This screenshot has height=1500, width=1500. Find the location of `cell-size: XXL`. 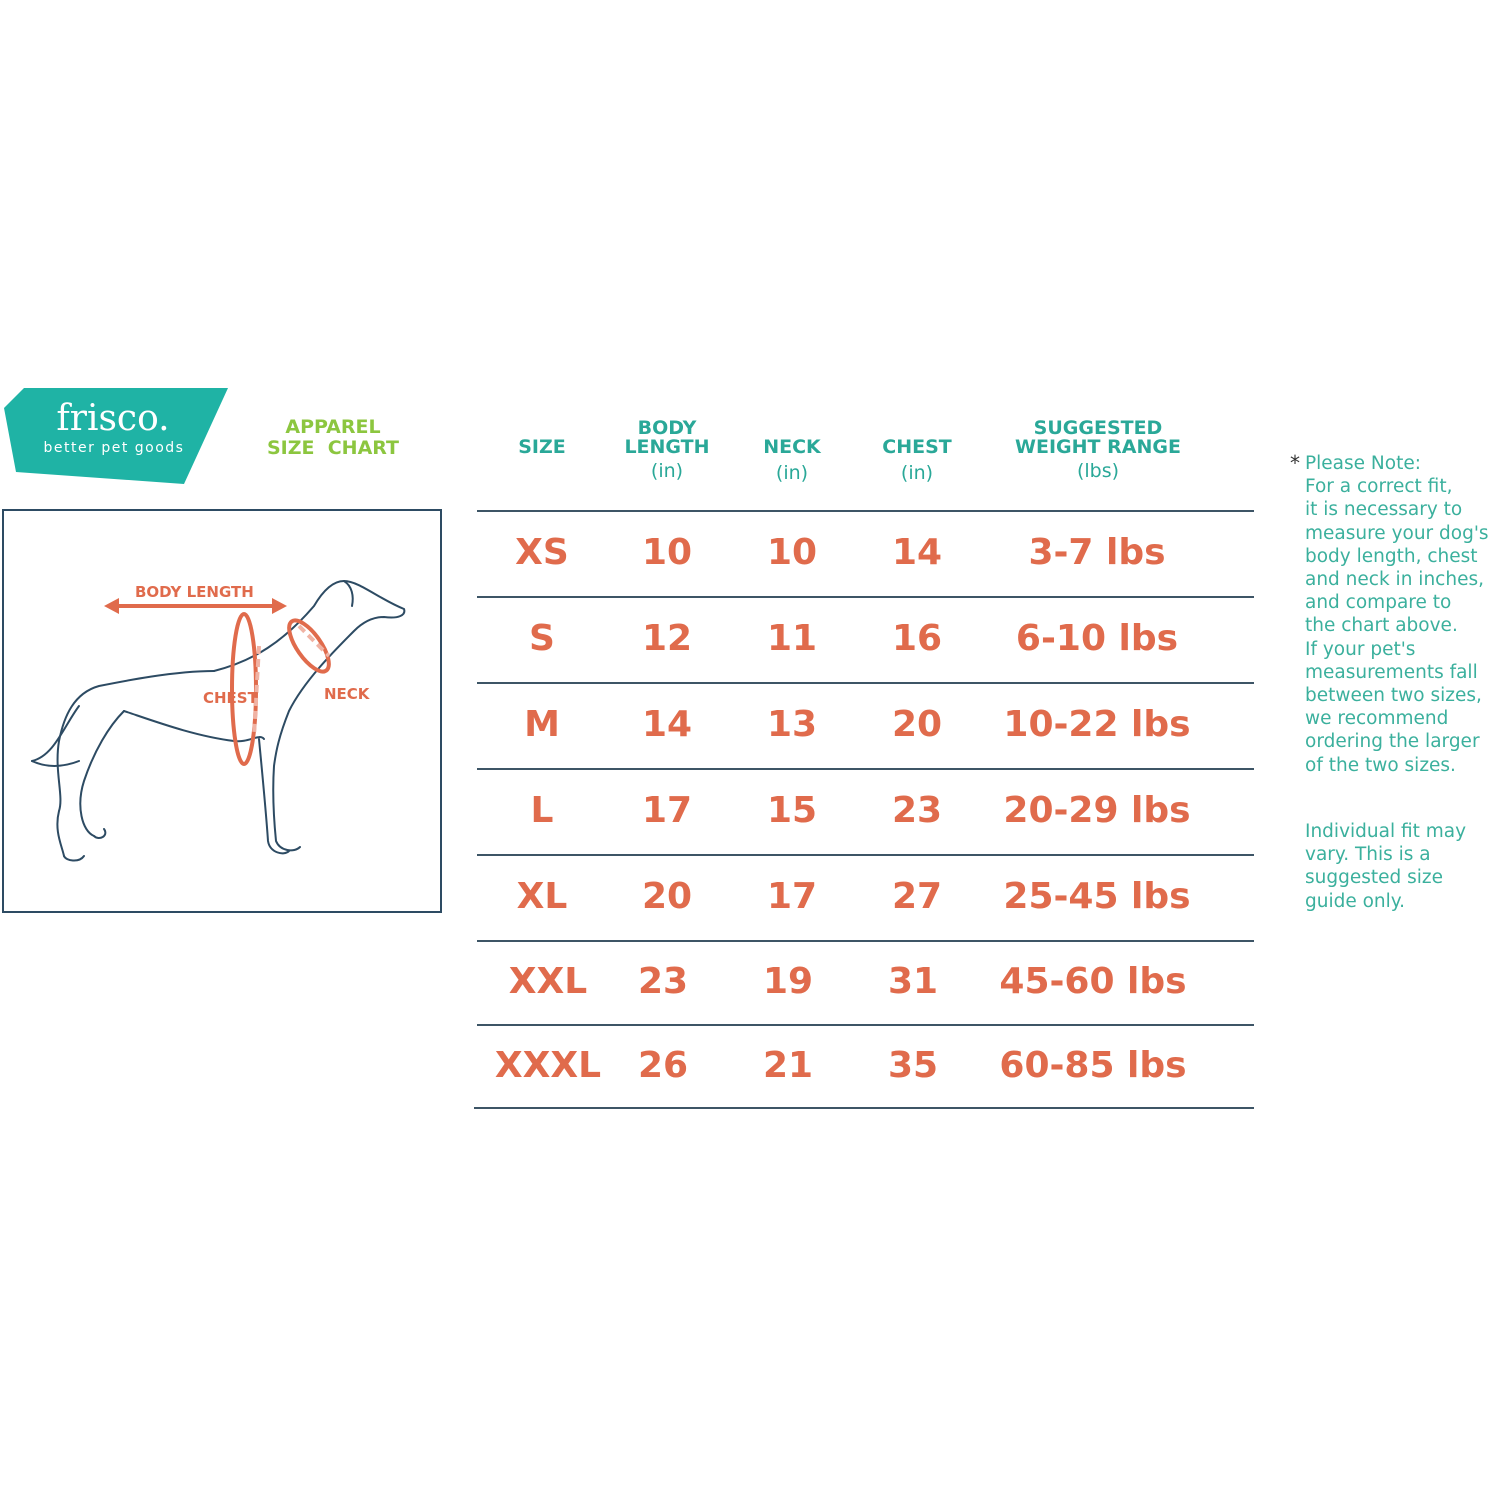

cell-size: XXL is located at coordinates (548, 981).